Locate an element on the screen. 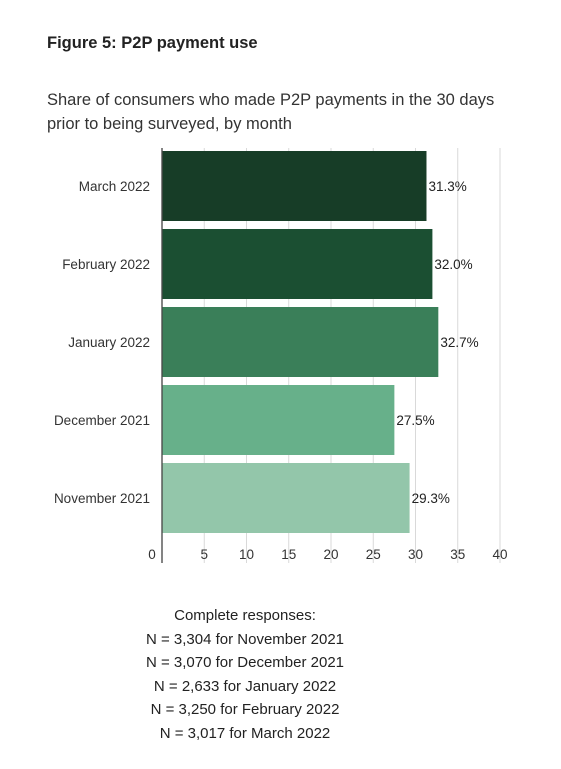 Image resolution: width=561 pixels, height=769 pixels. x-tick-label: 35 is located at coordinates (457, 554).